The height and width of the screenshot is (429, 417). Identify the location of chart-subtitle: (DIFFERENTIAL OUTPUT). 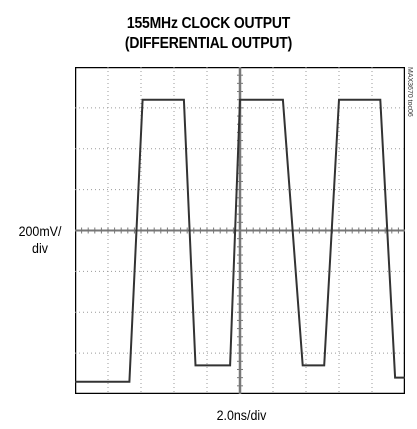
(208, 43).